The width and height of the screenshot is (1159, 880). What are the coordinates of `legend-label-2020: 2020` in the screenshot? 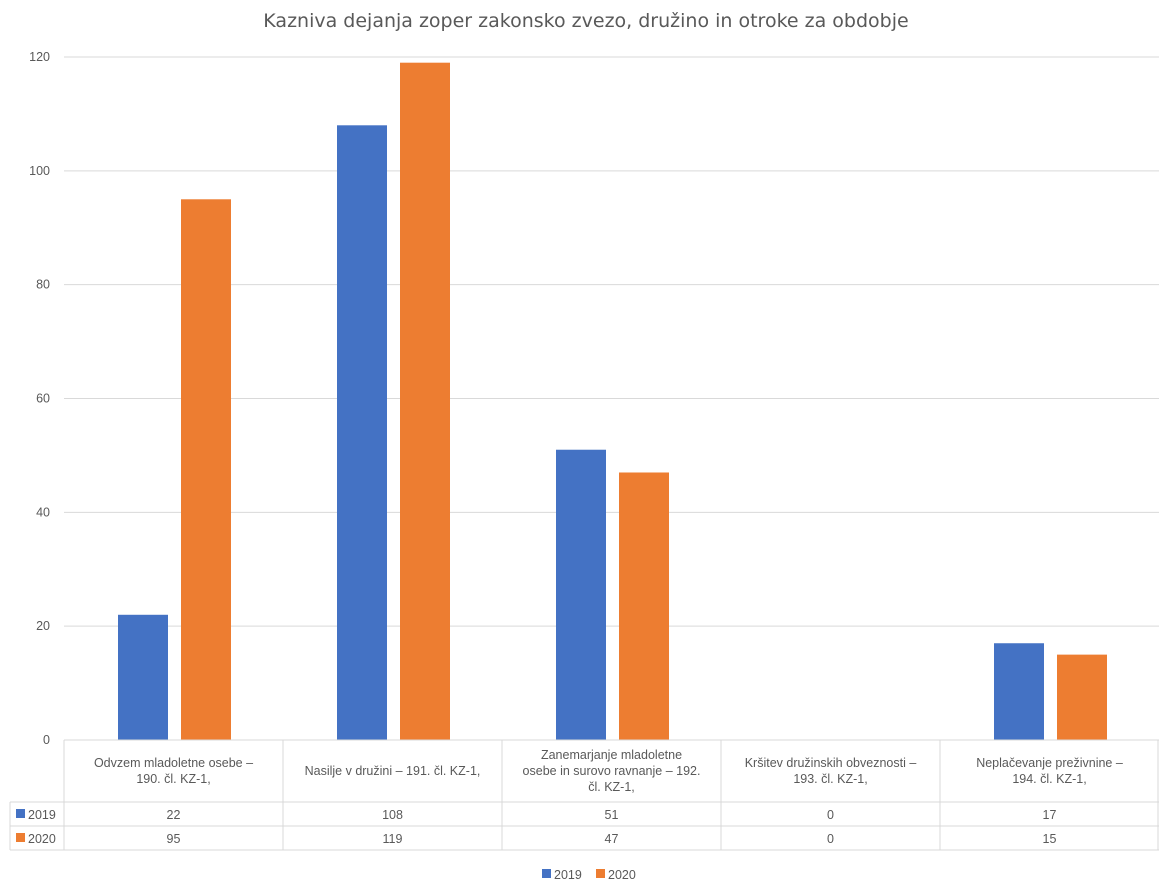 It's located at (622, 874).